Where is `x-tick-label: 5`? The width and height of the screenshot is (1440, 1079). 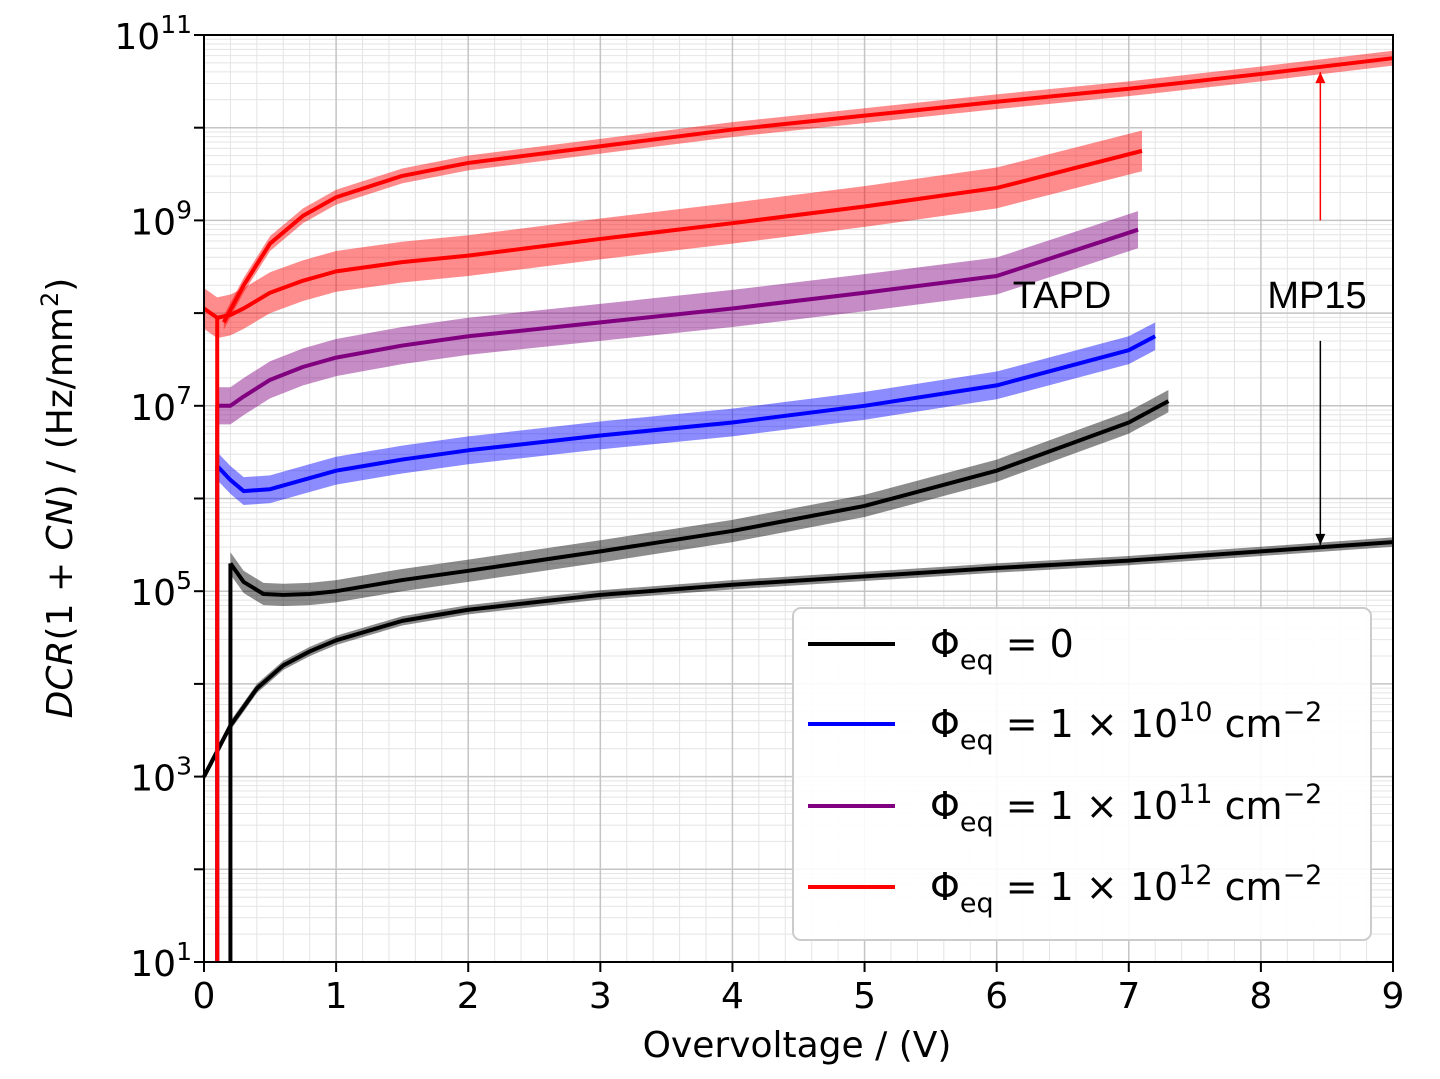 x-tick-label: 5 is located at coordinates (864, 996).